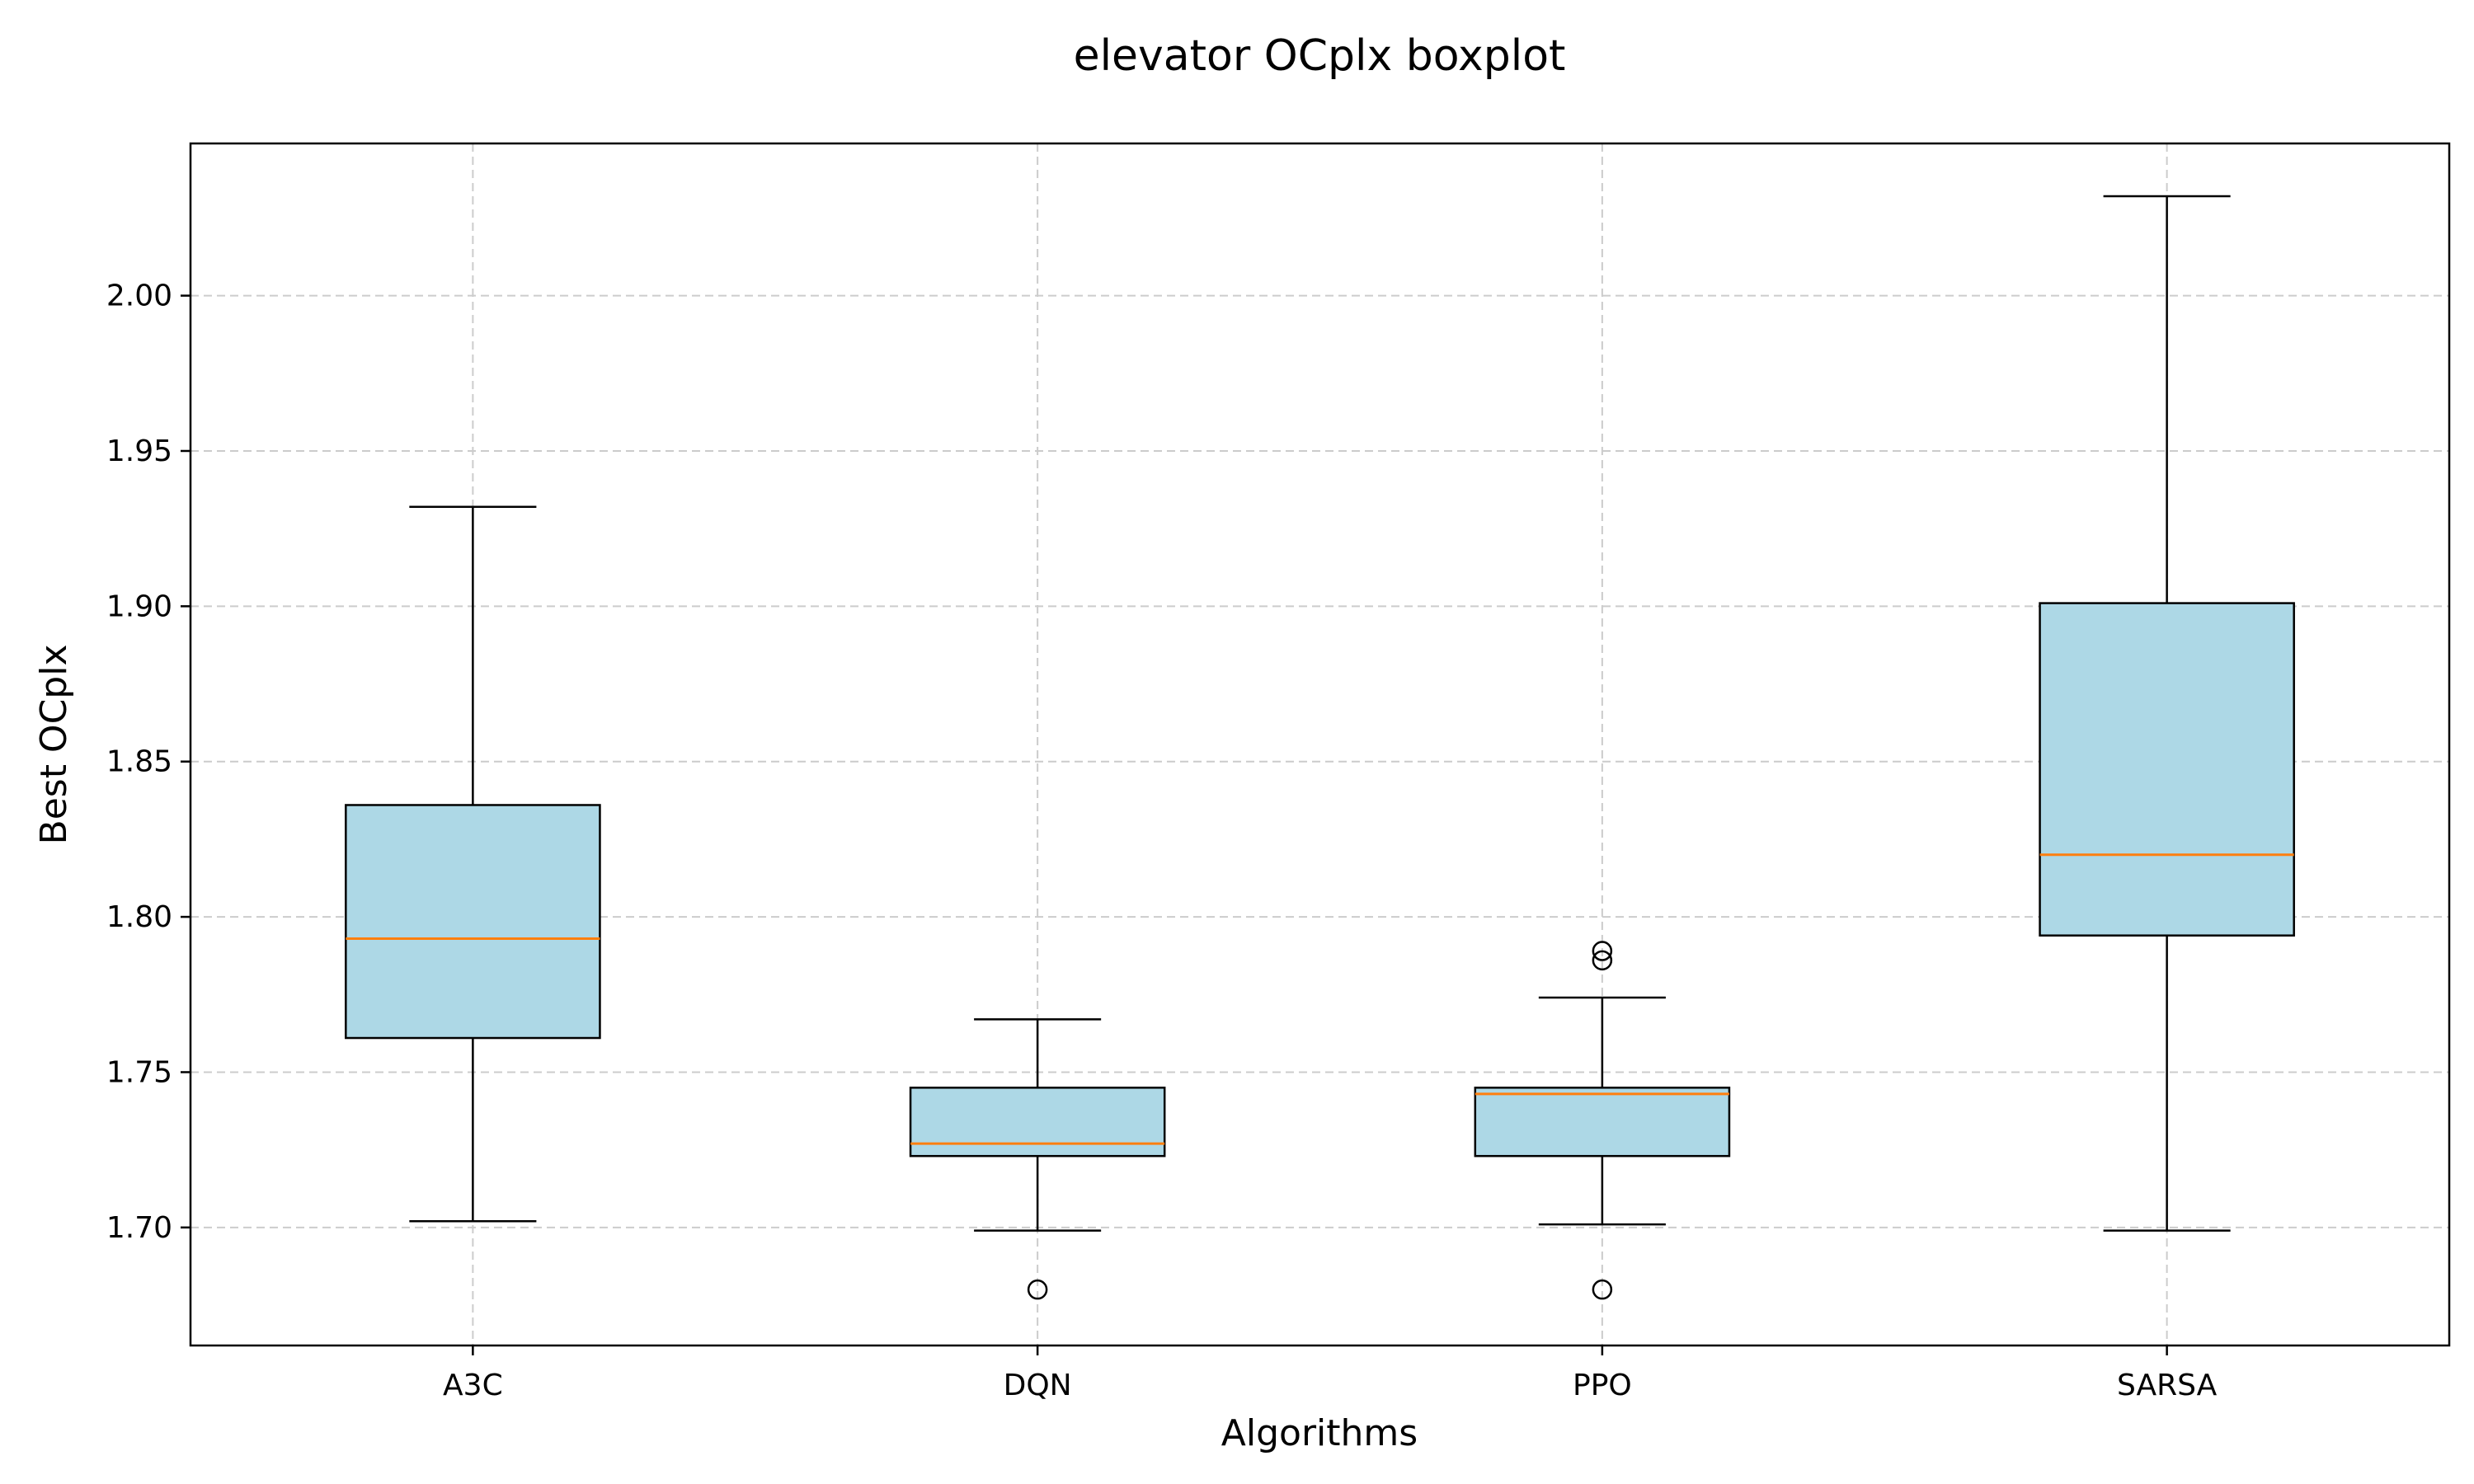 This screenshot has width=2474, height=1484. I want to click on x-tick-label: PPO, so click(1602, 1385).